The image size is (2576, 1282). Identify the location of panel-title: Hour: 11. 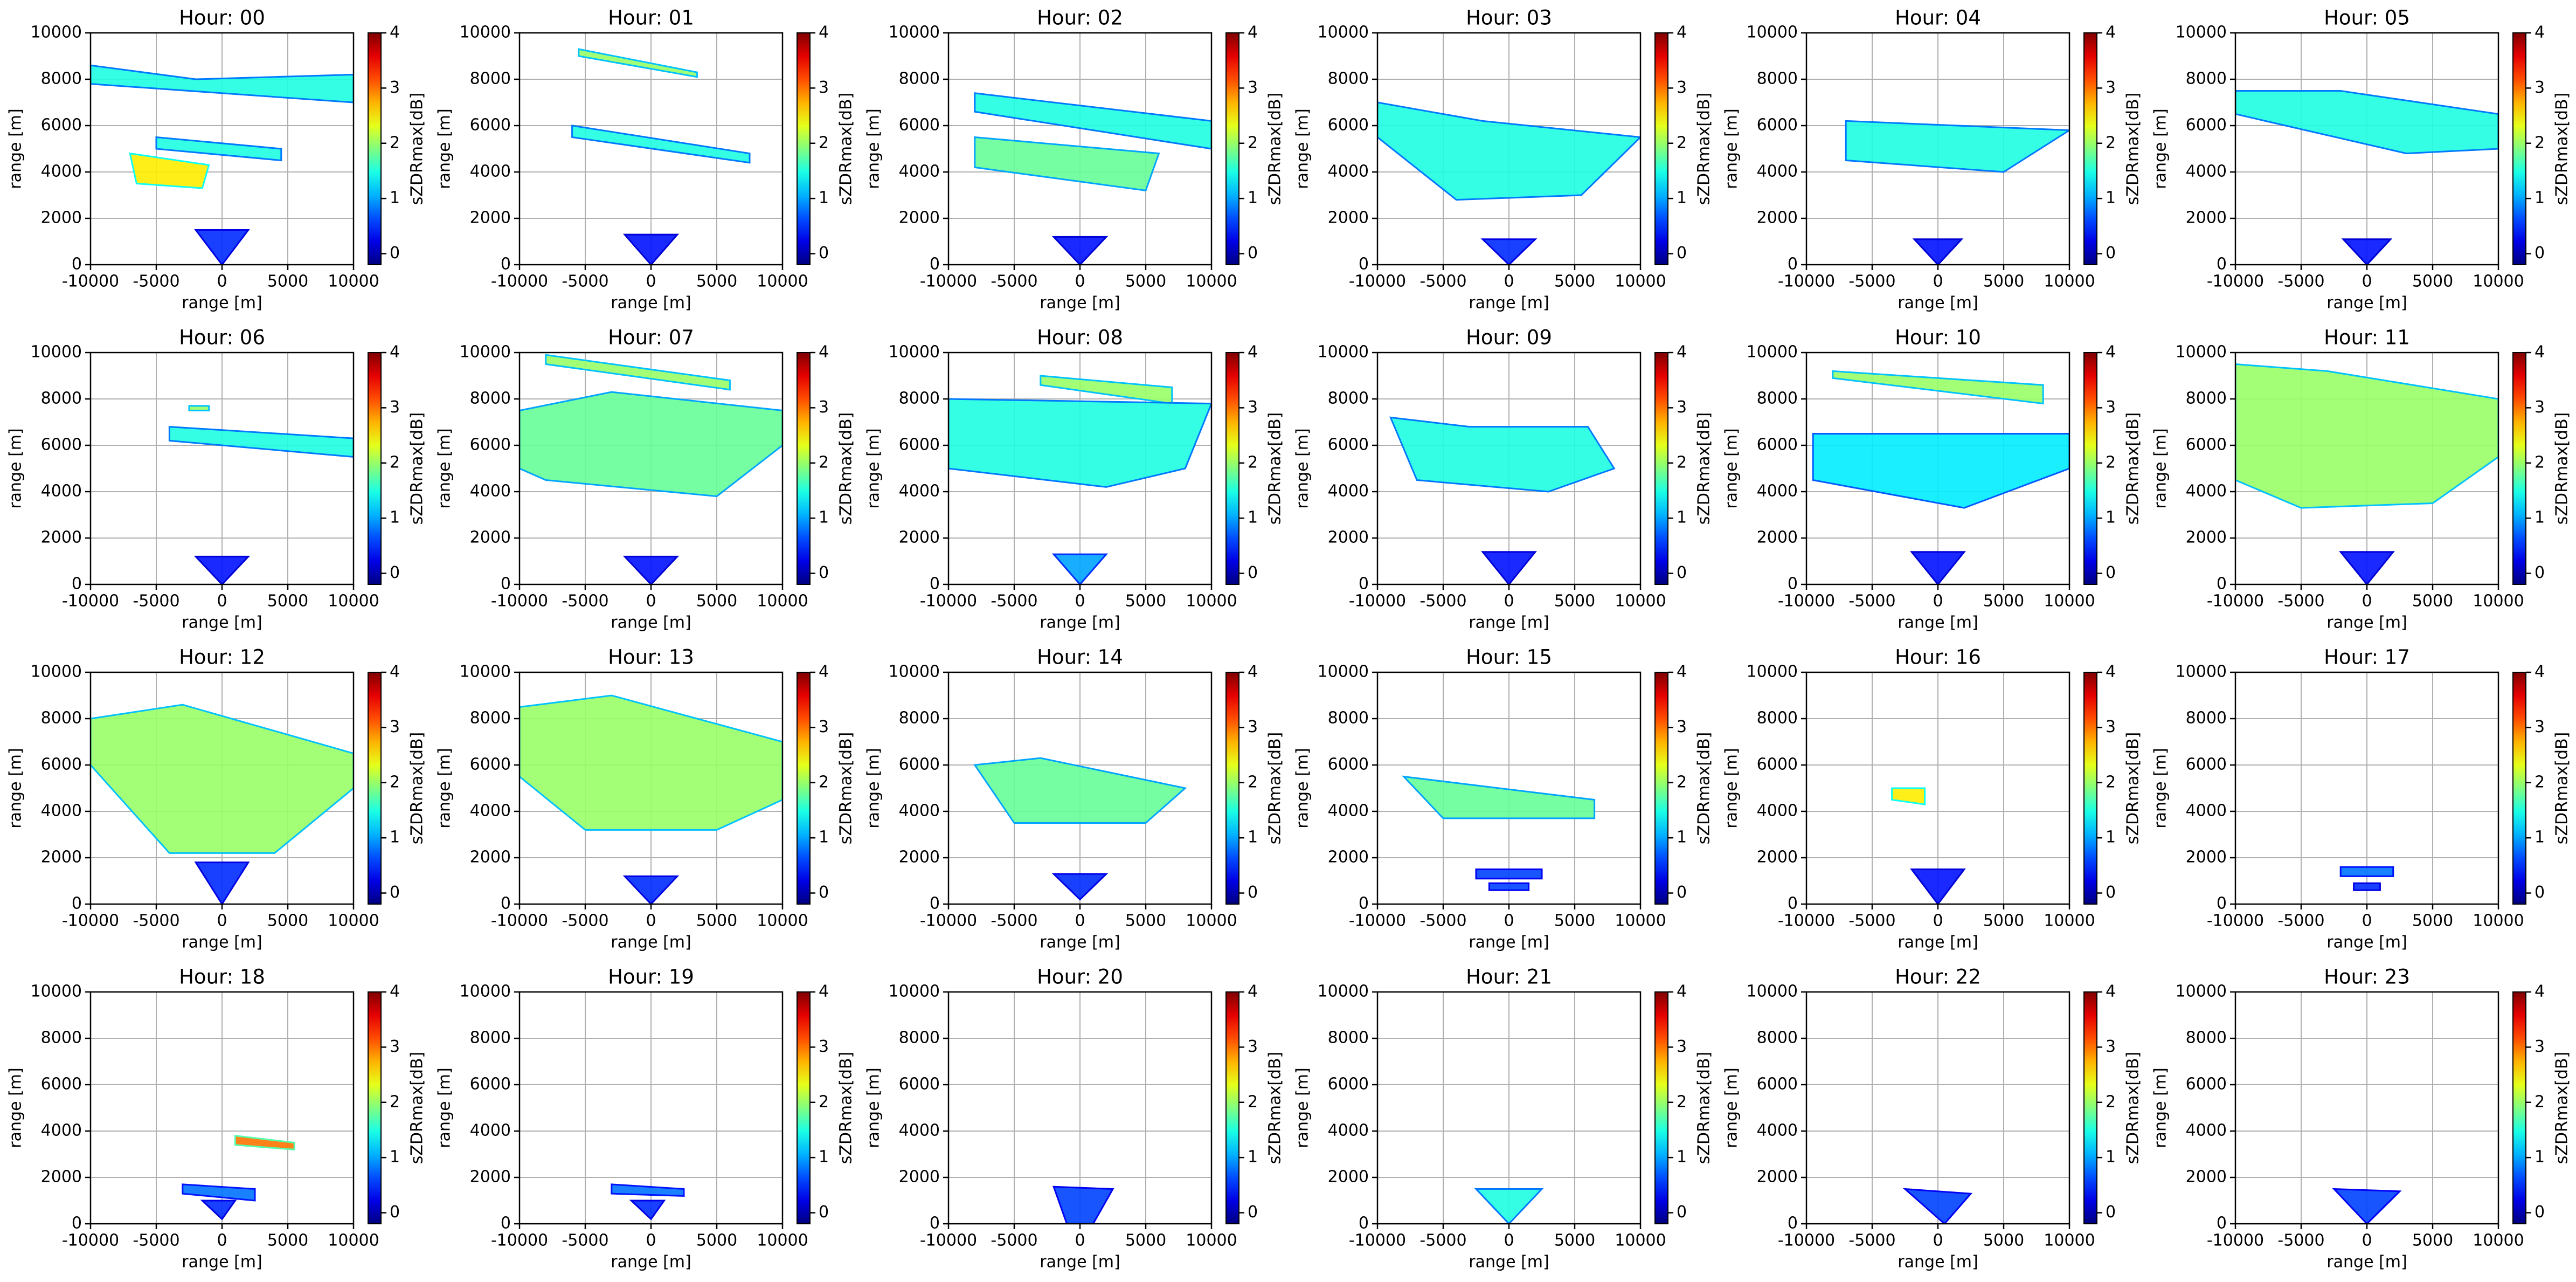
(2367, 337).